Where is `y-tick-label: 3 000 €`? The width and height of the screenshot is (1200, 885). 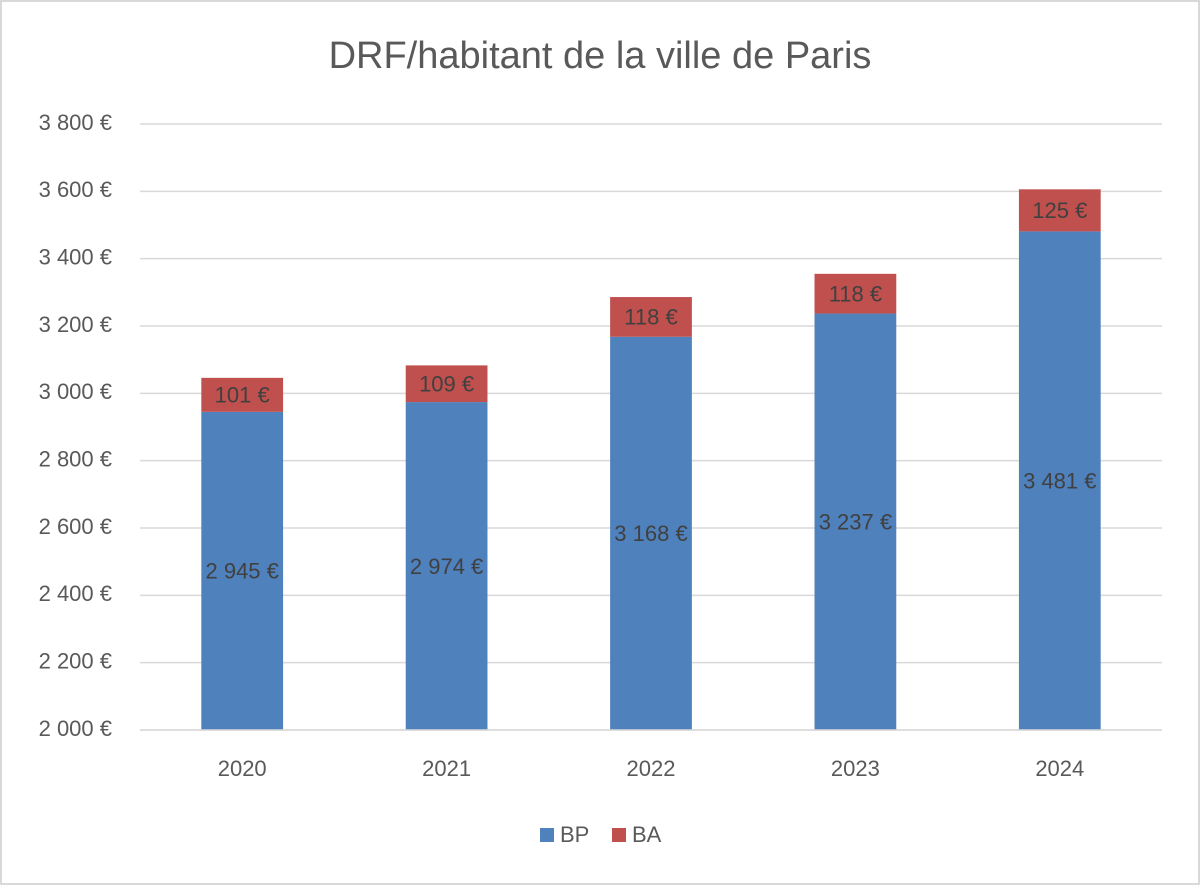 y-tick-label: 3 000 € is located at coordinates (75, 391).